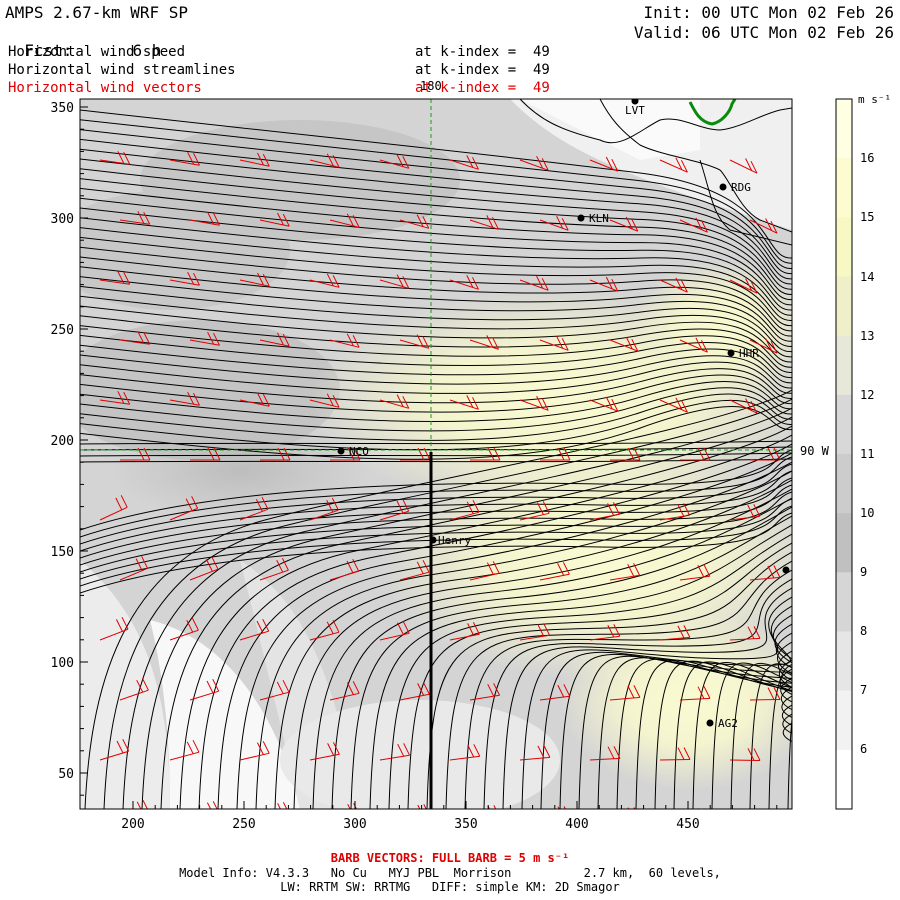 This screenshot has height=900, width=900. I want to click on x-tick-label: 200, so click(132, 824).